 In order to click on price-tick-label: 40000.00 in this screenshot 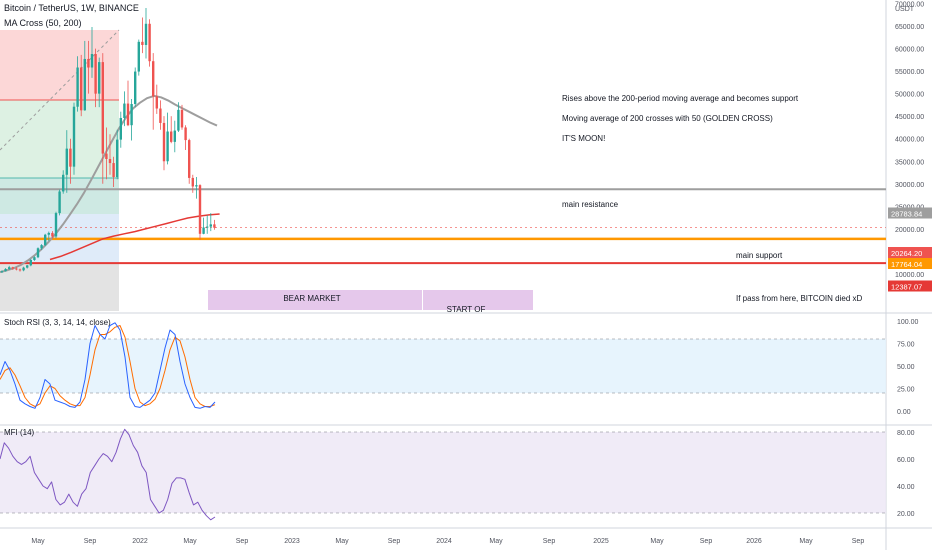, I will do `click(909, 140)`.